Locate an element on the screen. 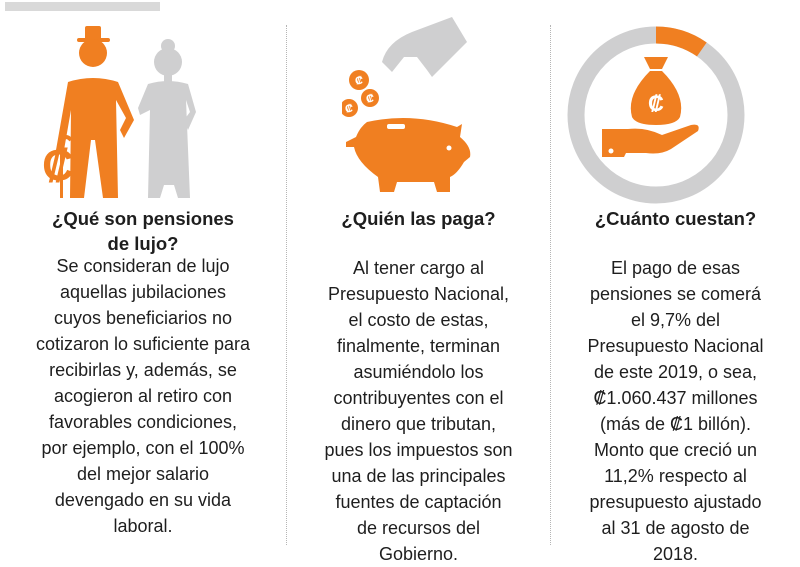  money-bag-hand-icon: ₡ is located at coordinates (650, 107).